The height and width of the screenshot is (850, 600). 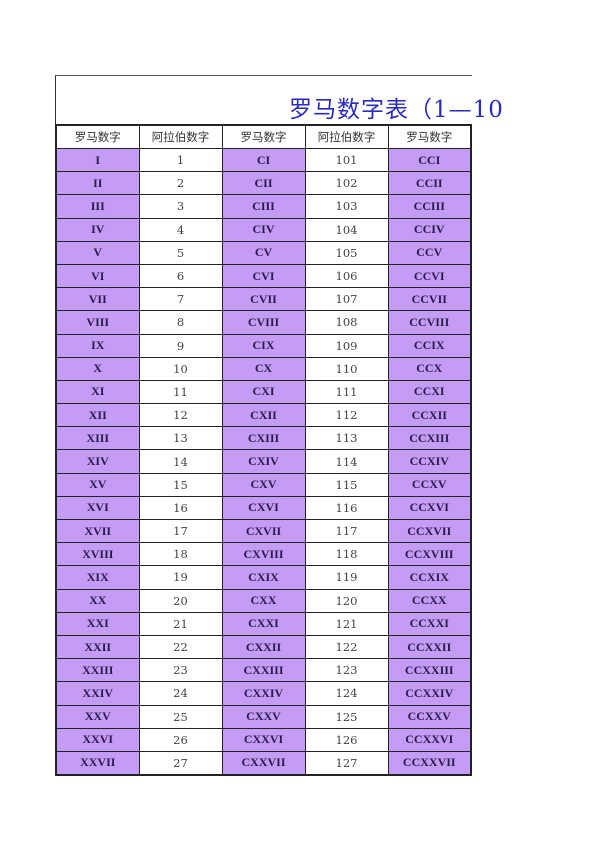 What do you see at coordinates (97, 531) in the screenshot?
I see `roman-cell: XVII` at bounding box center [97, 531].